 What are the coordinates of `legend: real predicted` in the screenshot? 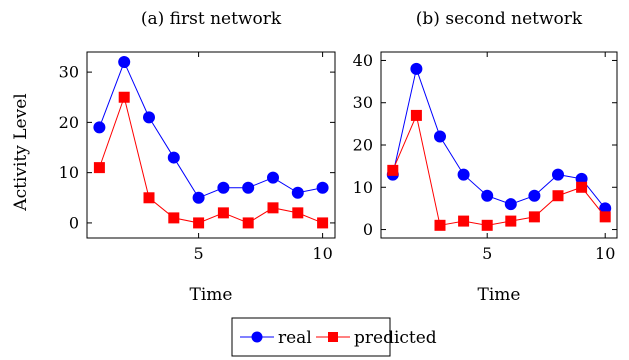 It's located at (334, 337).